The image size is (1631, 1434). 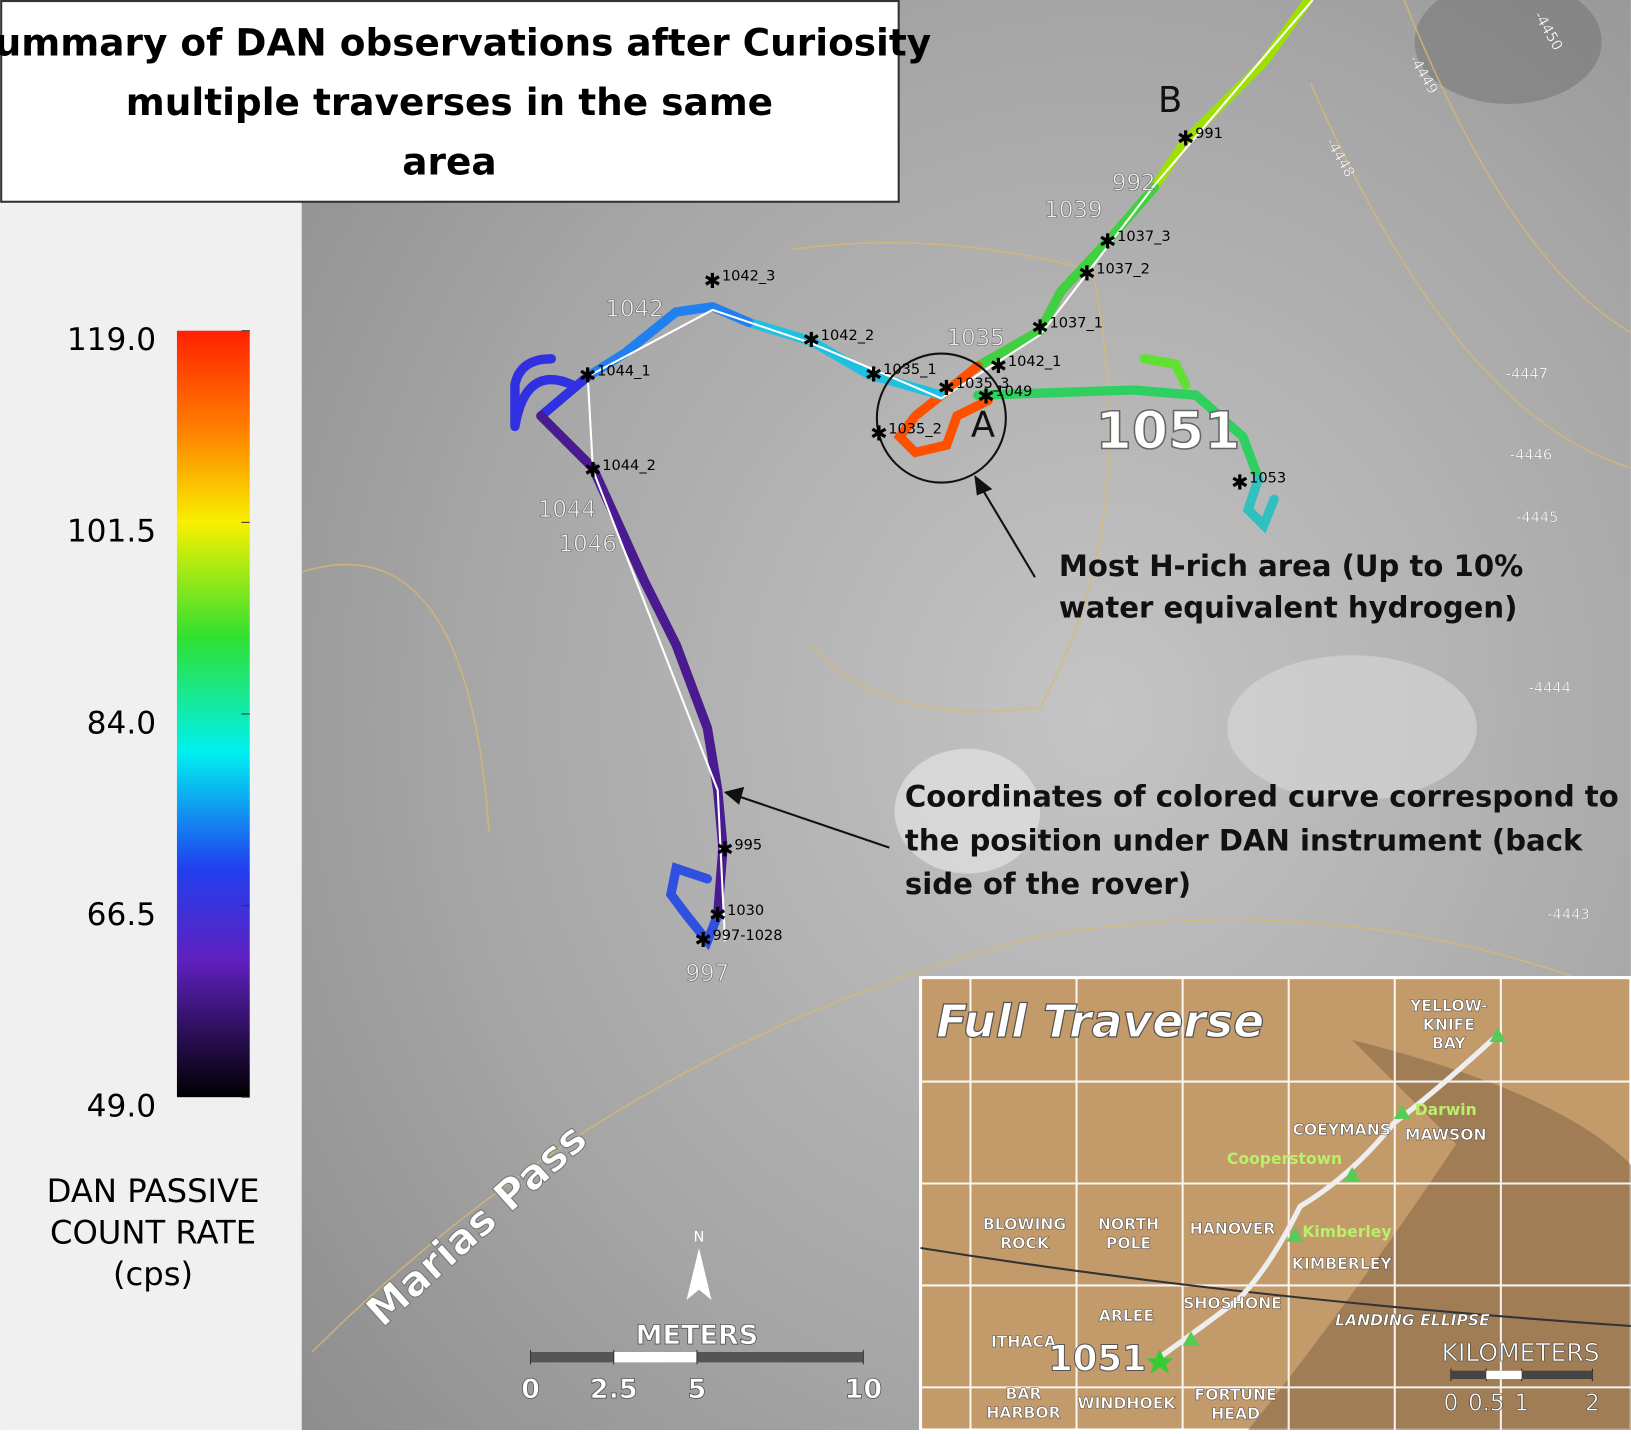 What do you see at coordinates (1073, 211) in the screenshot?
I see `gray-label: 1039` at bounding box center [1073, 211].